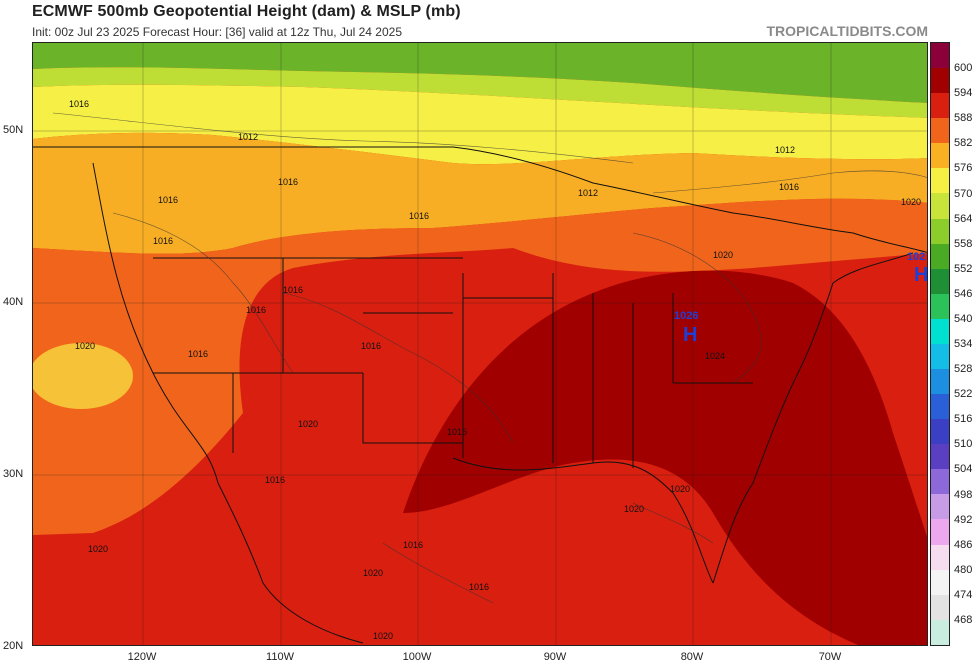  What do you see at coordinates (916, 257) in the screenshot?
I see `high-pressure-value: 102` at bounding box center [916, 257].